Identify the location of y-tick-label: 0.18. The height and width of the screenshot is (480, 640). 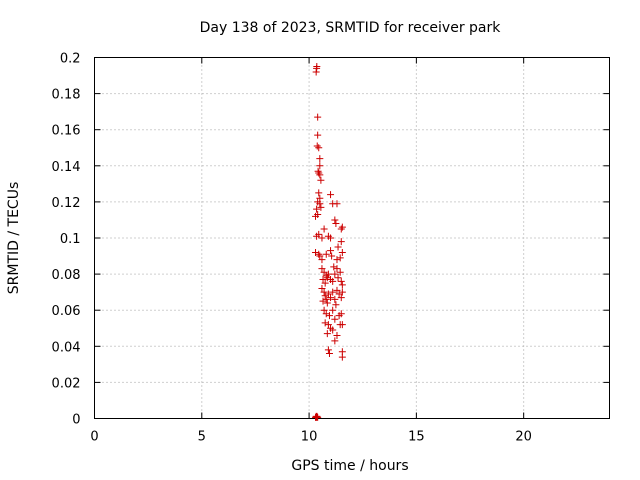
(66, 95).